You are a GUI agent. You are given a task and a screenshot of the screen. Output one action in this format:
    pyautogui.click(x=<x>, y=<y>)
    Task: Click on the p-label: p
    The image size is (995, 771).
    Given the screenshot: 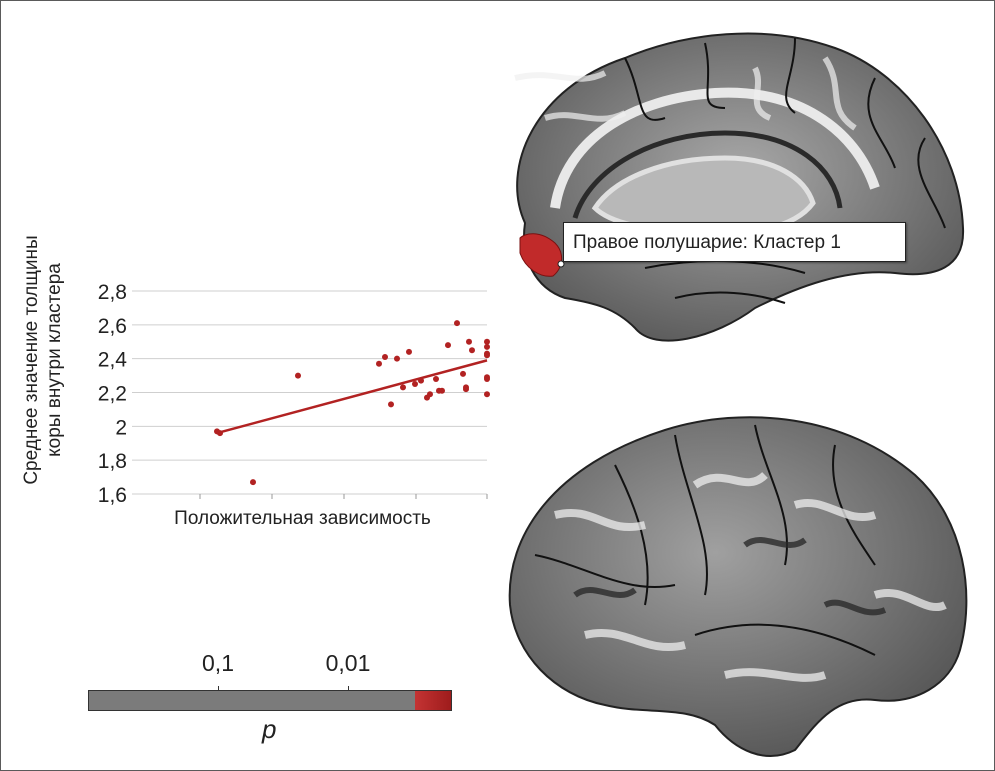 What is the action you would take?
    pyautogui.click(x=269, y=729)
    